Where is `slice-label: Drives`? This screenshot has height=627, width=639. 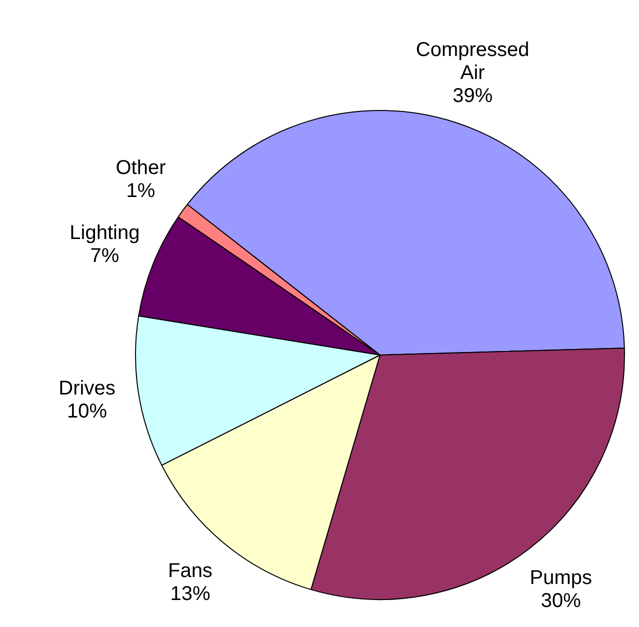 slice-label: Drives is located at coordinates (87, 388).